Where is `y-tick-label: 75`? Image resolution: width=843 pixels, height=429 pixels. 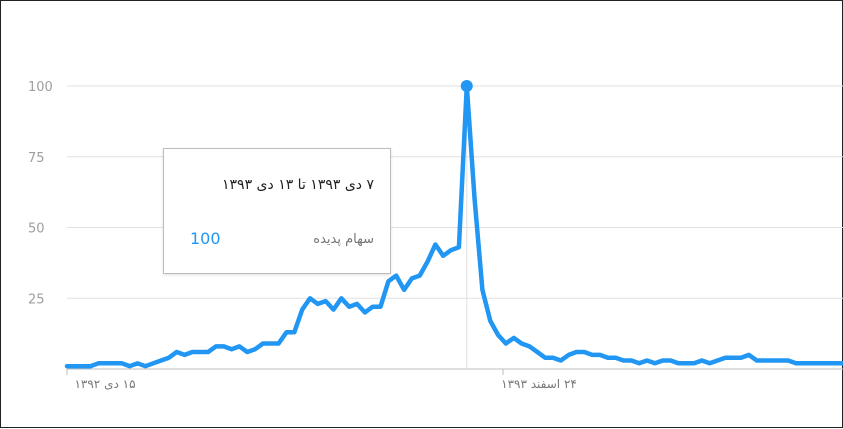 y-tick-label: 75 is located at coordinates (36, 158).